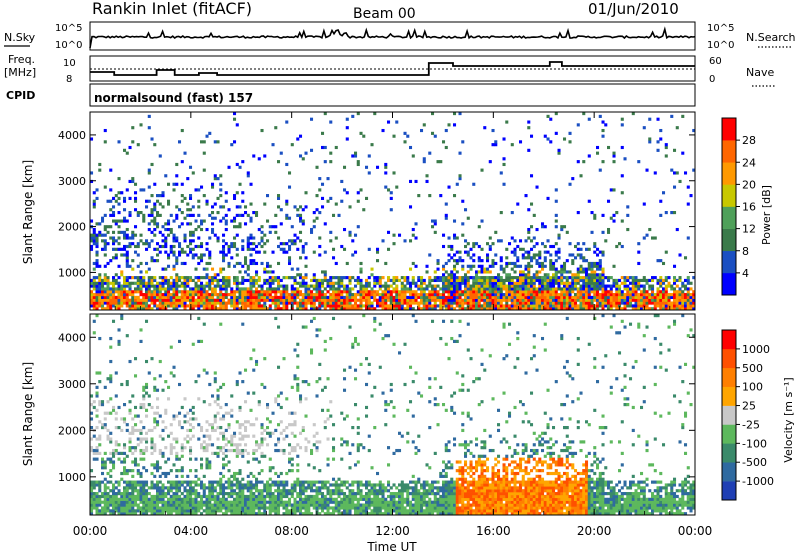 The image size is (800, 554). I want to click on noise-right-label: N.Search, so click(771, 37).